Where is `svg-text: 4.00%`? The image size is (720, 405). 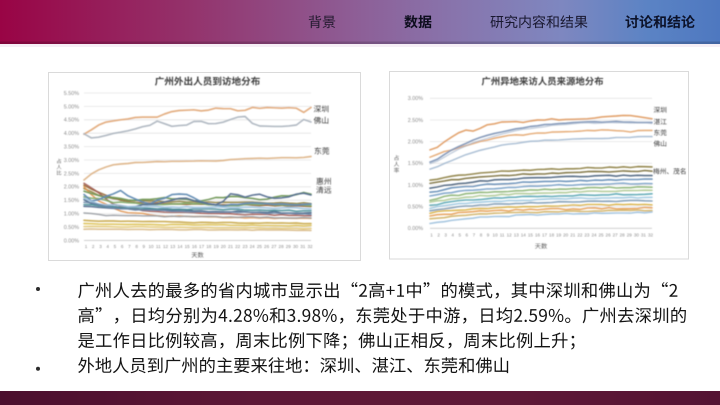
svg-text: 4.00% is located at coordinates (71, 134).